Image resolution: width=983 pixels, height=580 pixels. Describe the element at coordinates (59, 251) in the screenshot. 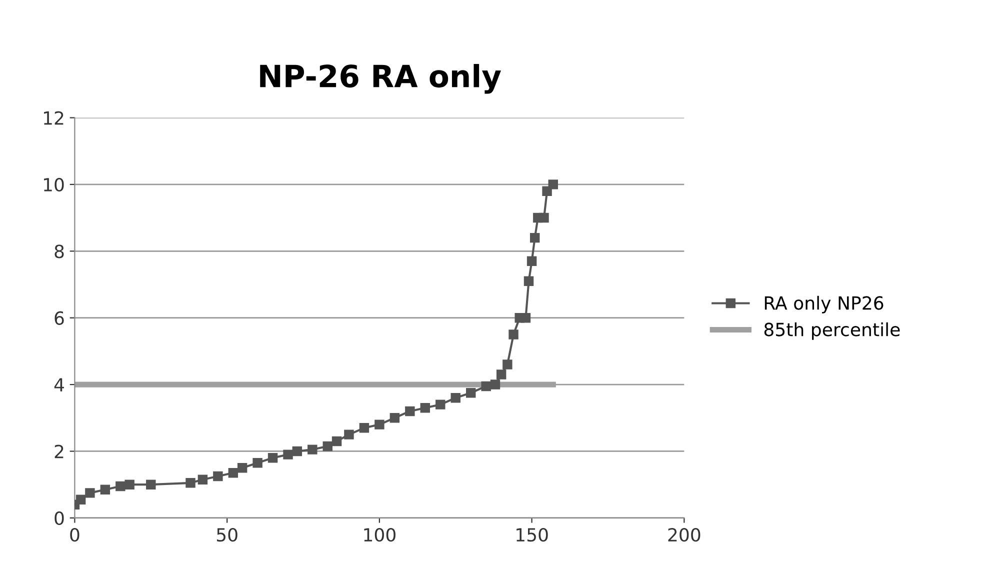

I see `y-tick-label: 8` at that location.